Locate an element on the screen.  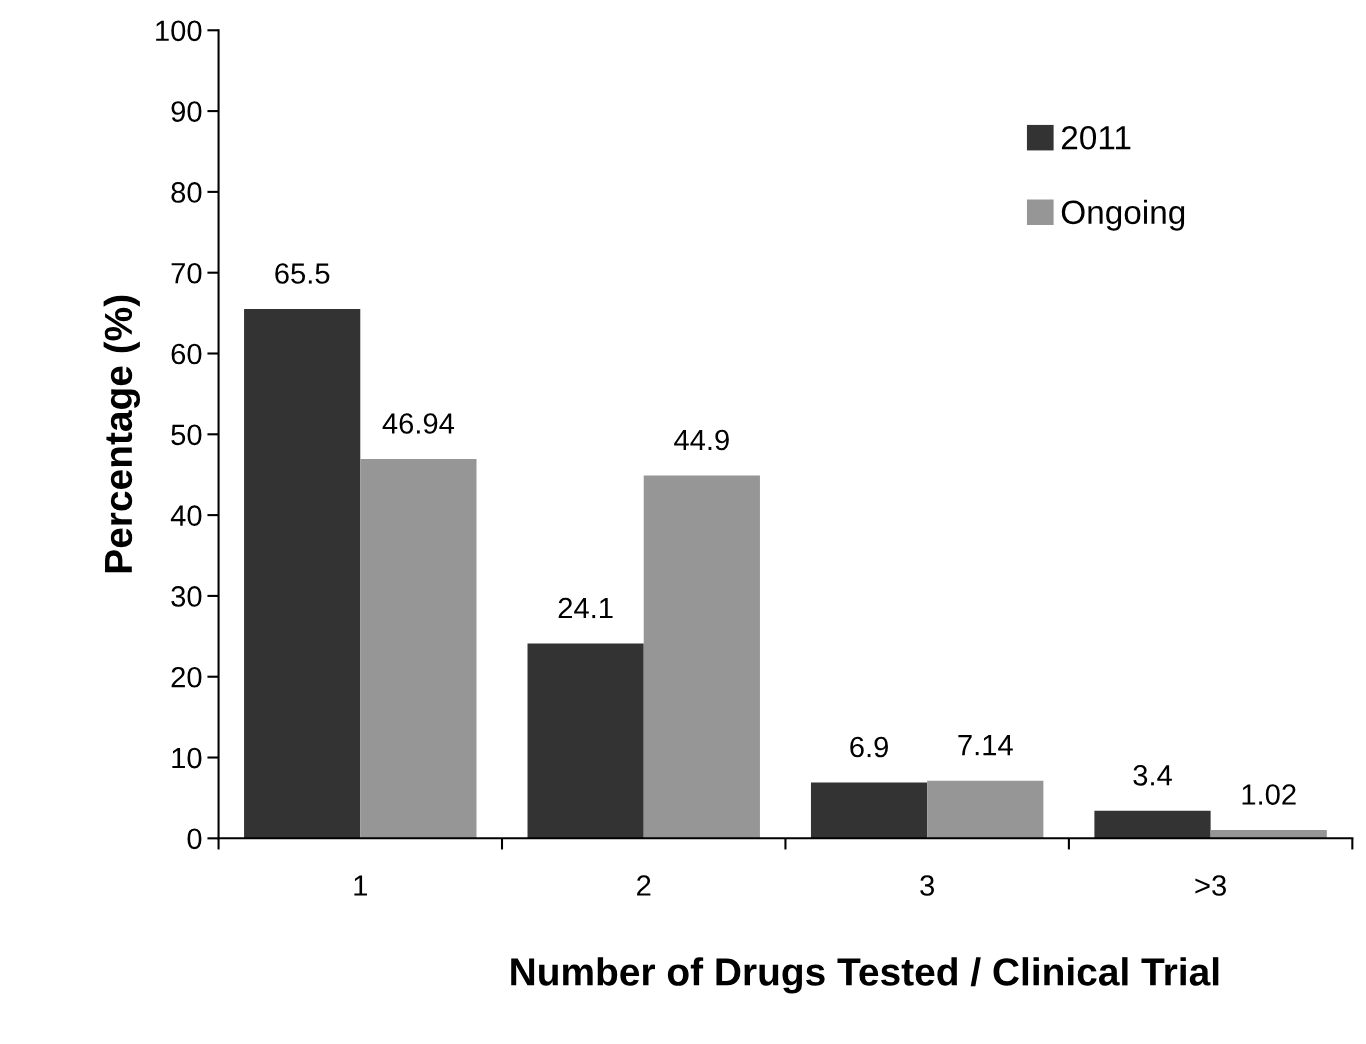
legend-label: 2011 is located at coordinates (1096, 137).